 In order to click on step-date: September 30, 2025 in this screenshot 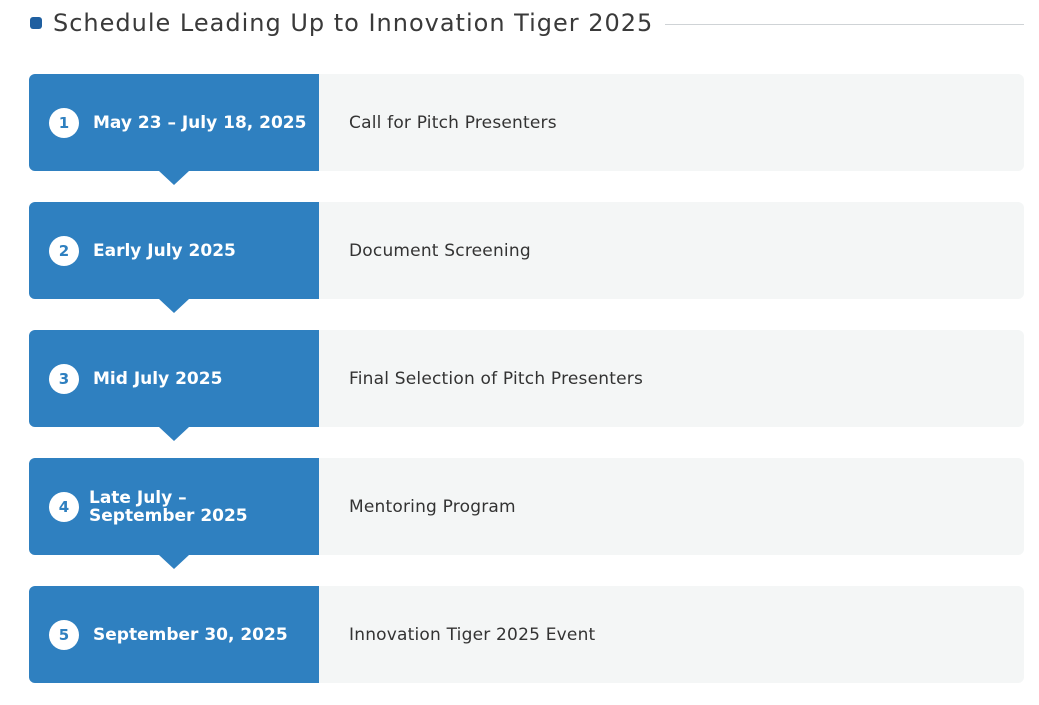, I will do `click(190, 634)`.